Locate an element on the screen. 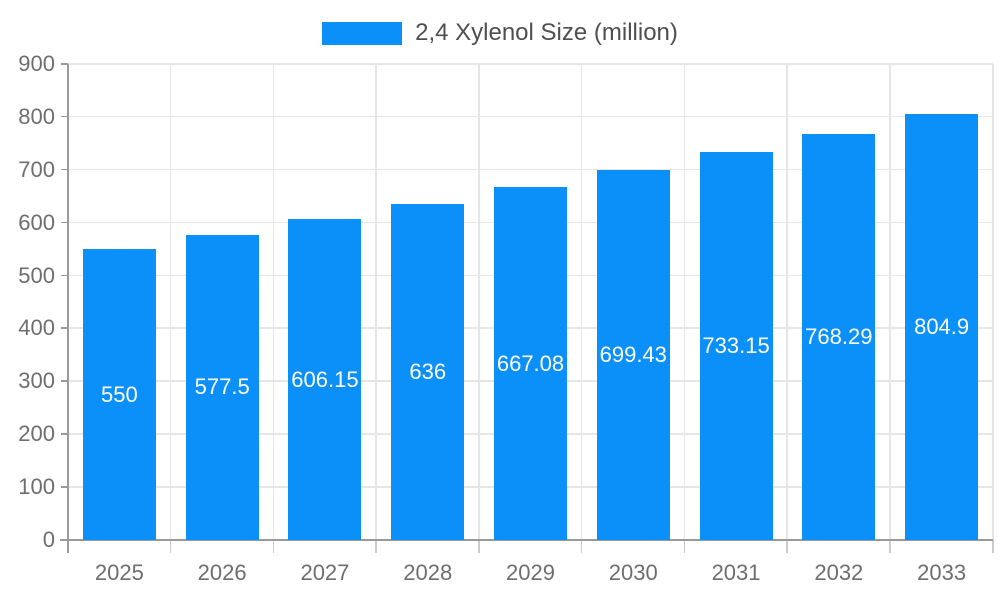 The width and height of the screenshot is (1000, 600). x-axis-label-2025: 2025 is located at coordinates (119, 572).